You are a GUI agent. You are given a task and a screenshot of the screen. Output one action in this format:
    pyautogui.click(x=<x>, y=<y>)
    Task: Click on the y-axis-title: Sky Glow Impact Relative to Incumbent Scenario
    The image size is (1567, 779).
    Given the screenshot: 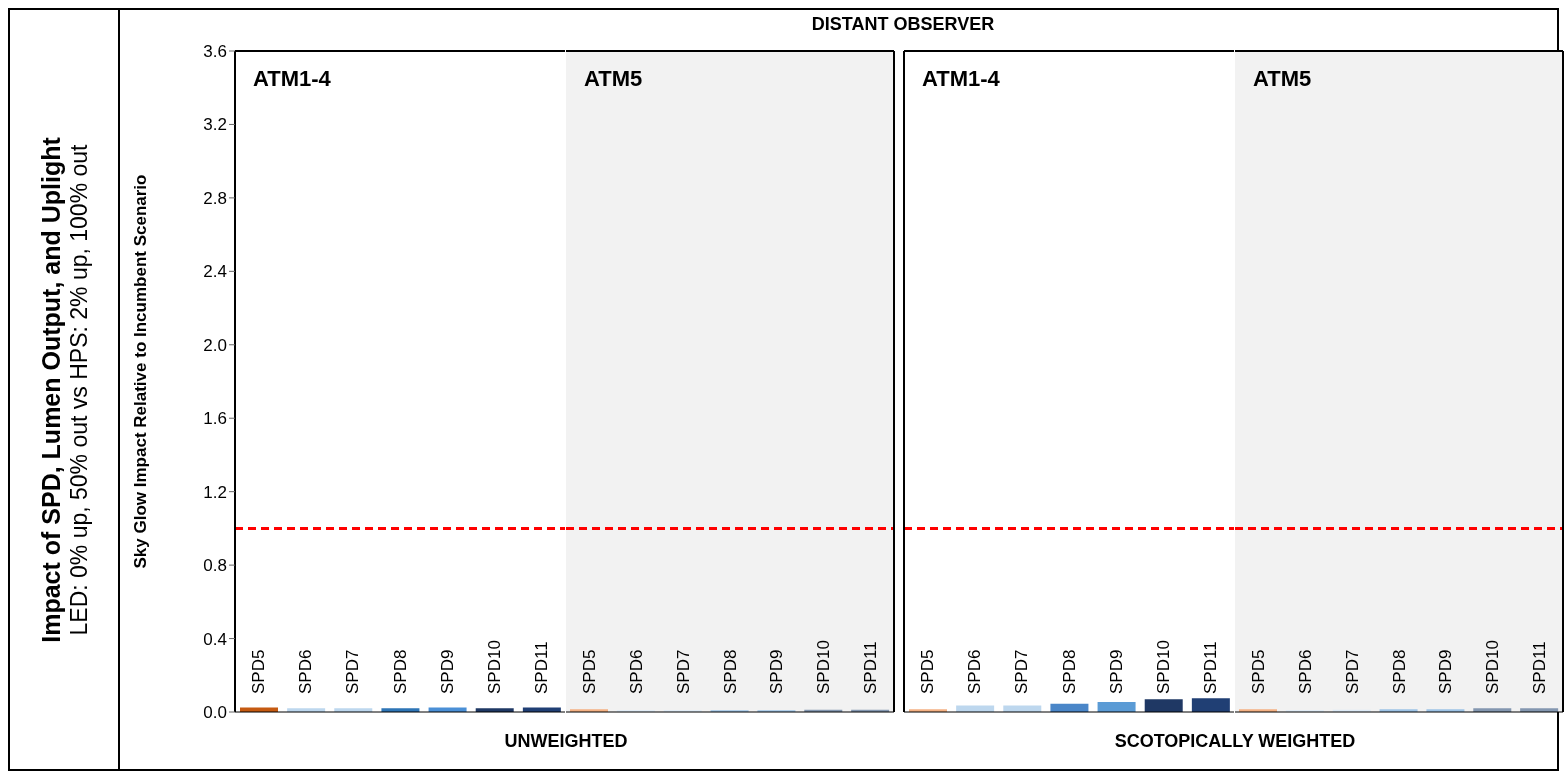 What is the action you would take?
    pyautogui.click(x=141, y=371)
    